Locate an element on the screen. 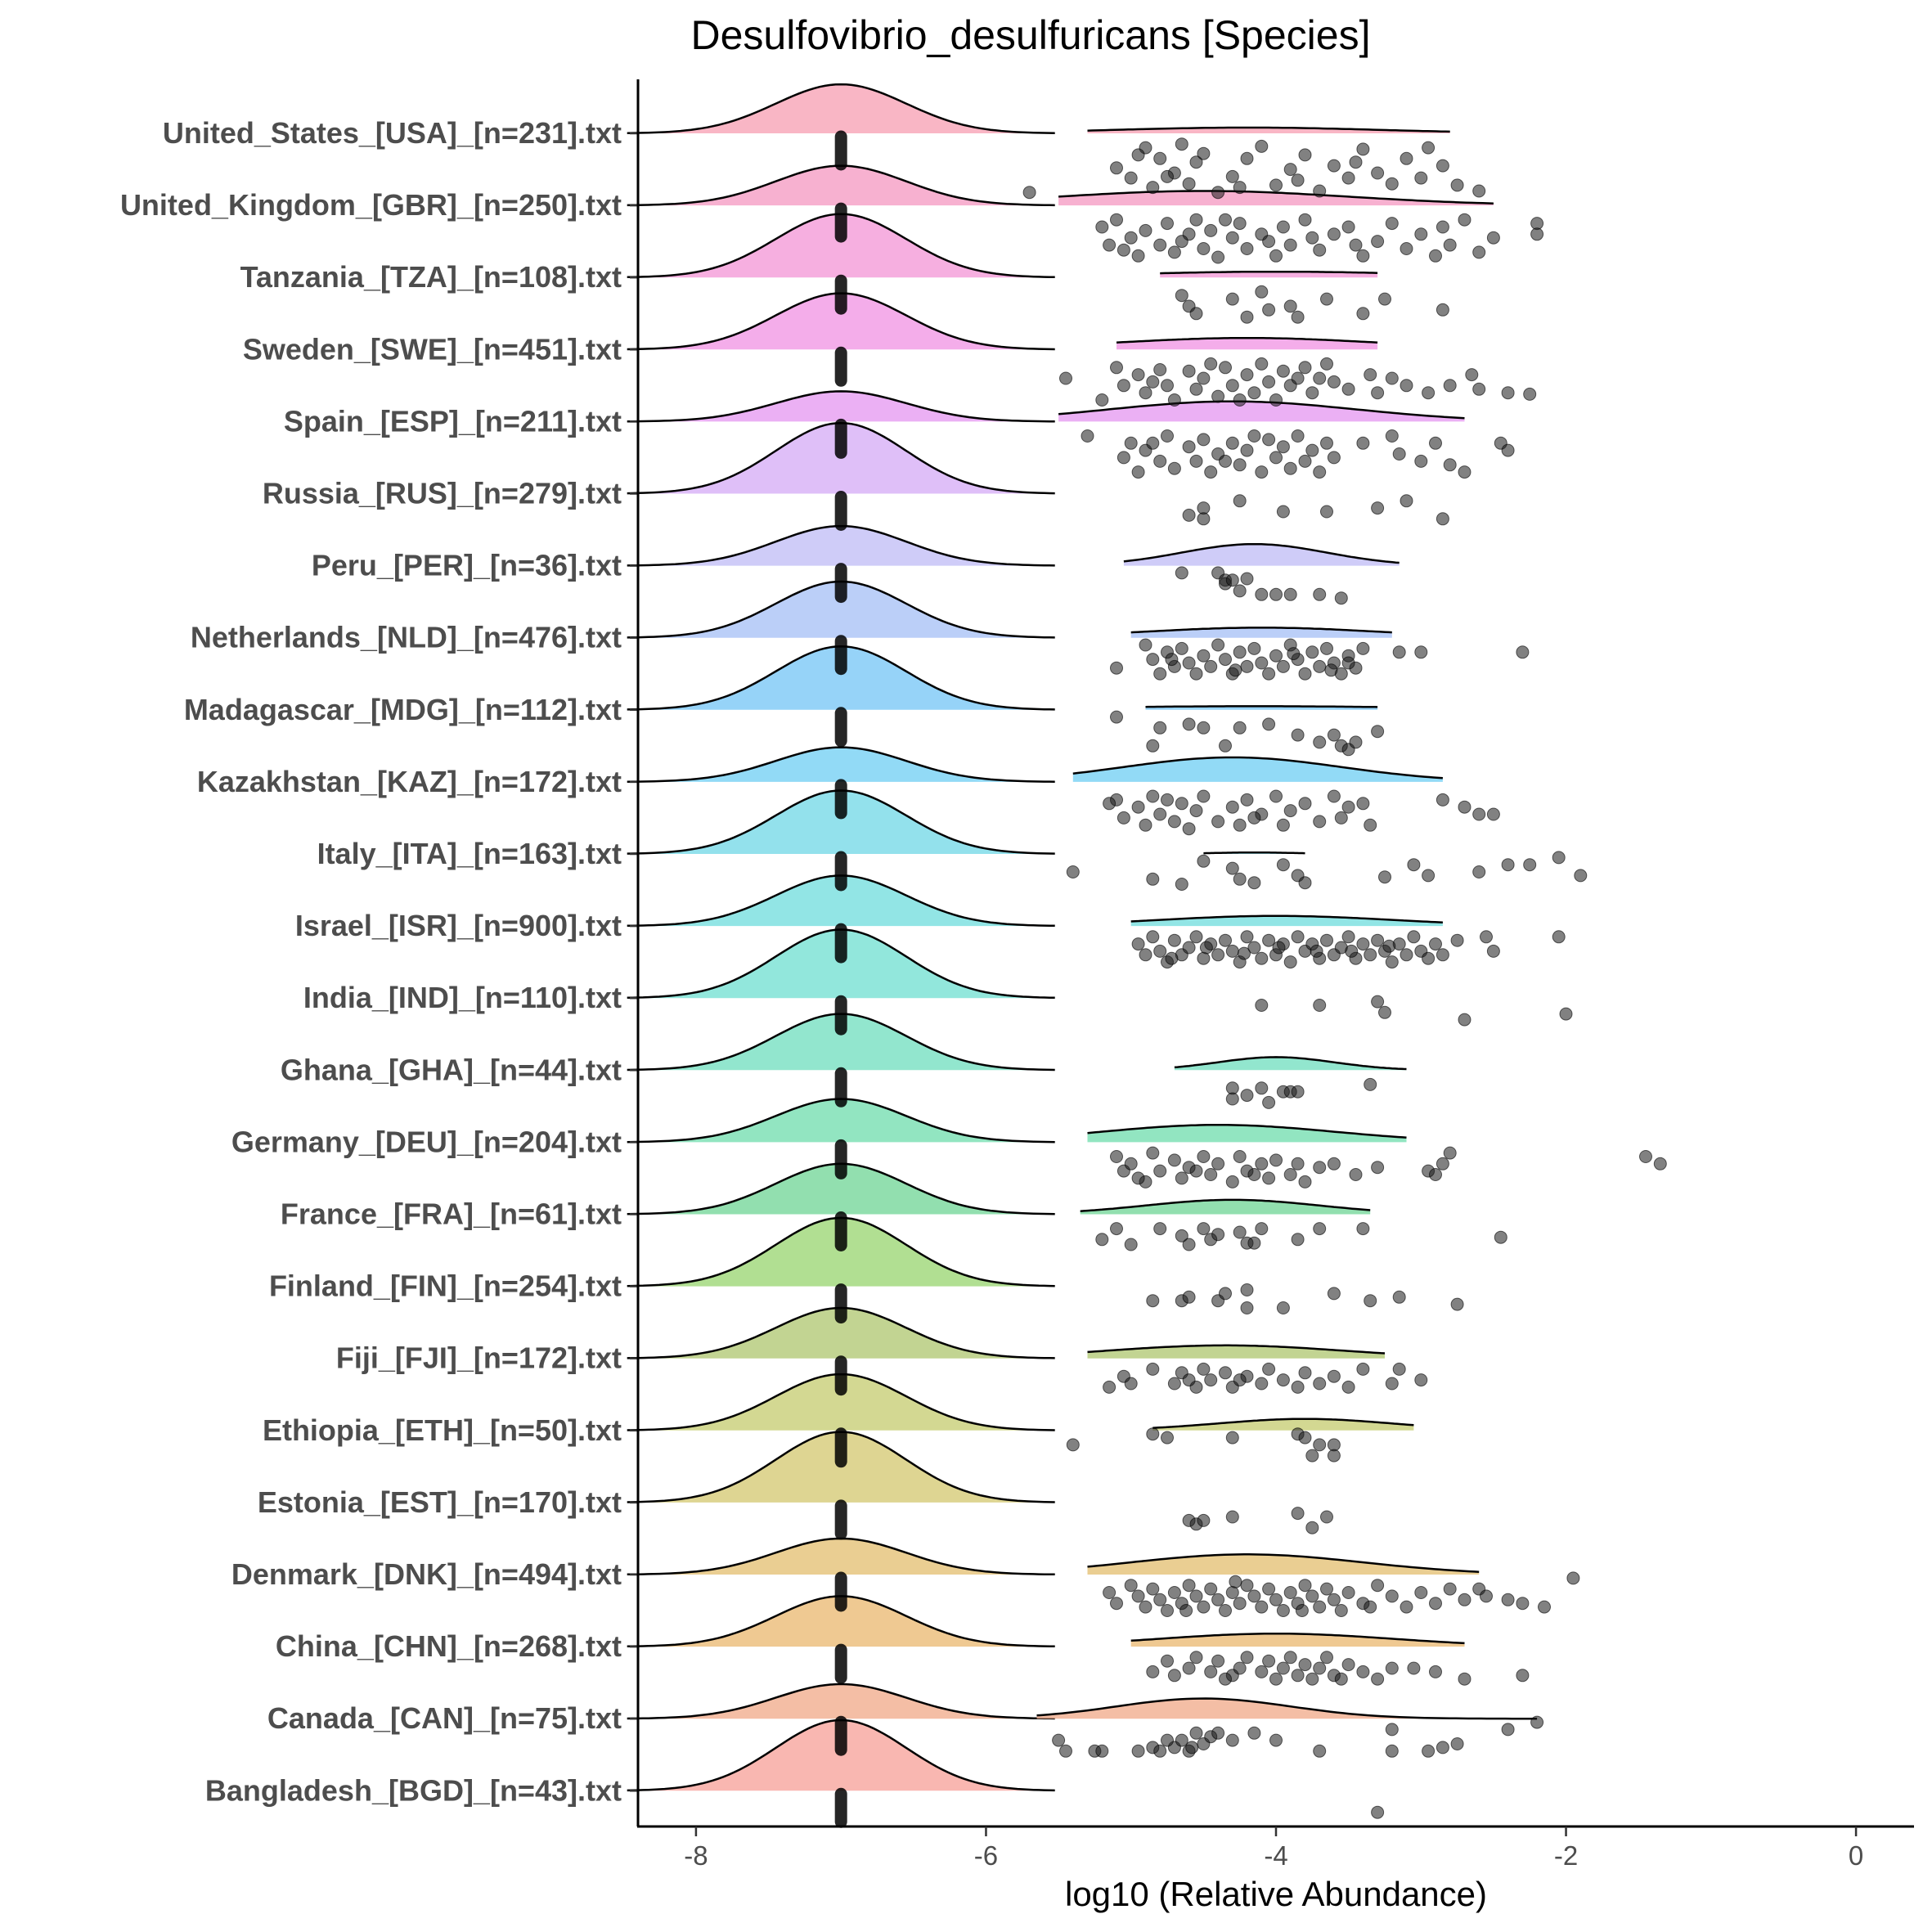 Image resolution: width=1932 pixels, height=1932 pixels. y-tick-label: Peru_[PER]_[n=36].txt is located at coordinates (467, 566).